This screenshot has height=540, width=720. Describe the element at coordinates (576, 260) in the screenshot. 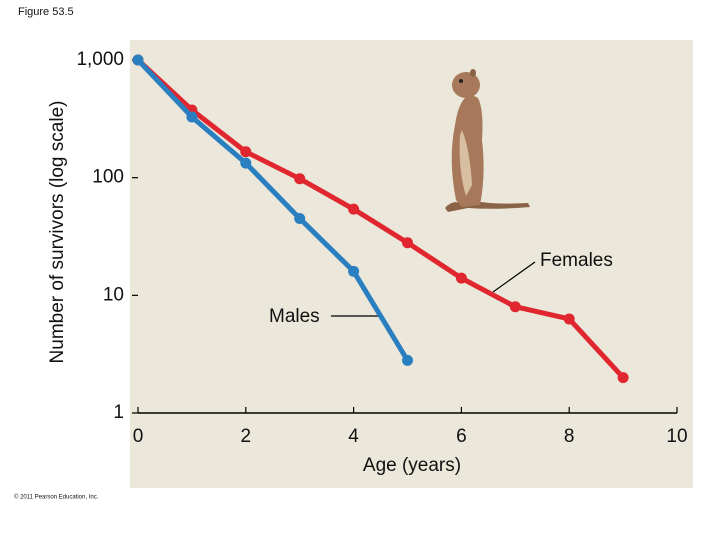

I see `series-label: Females` at that location.